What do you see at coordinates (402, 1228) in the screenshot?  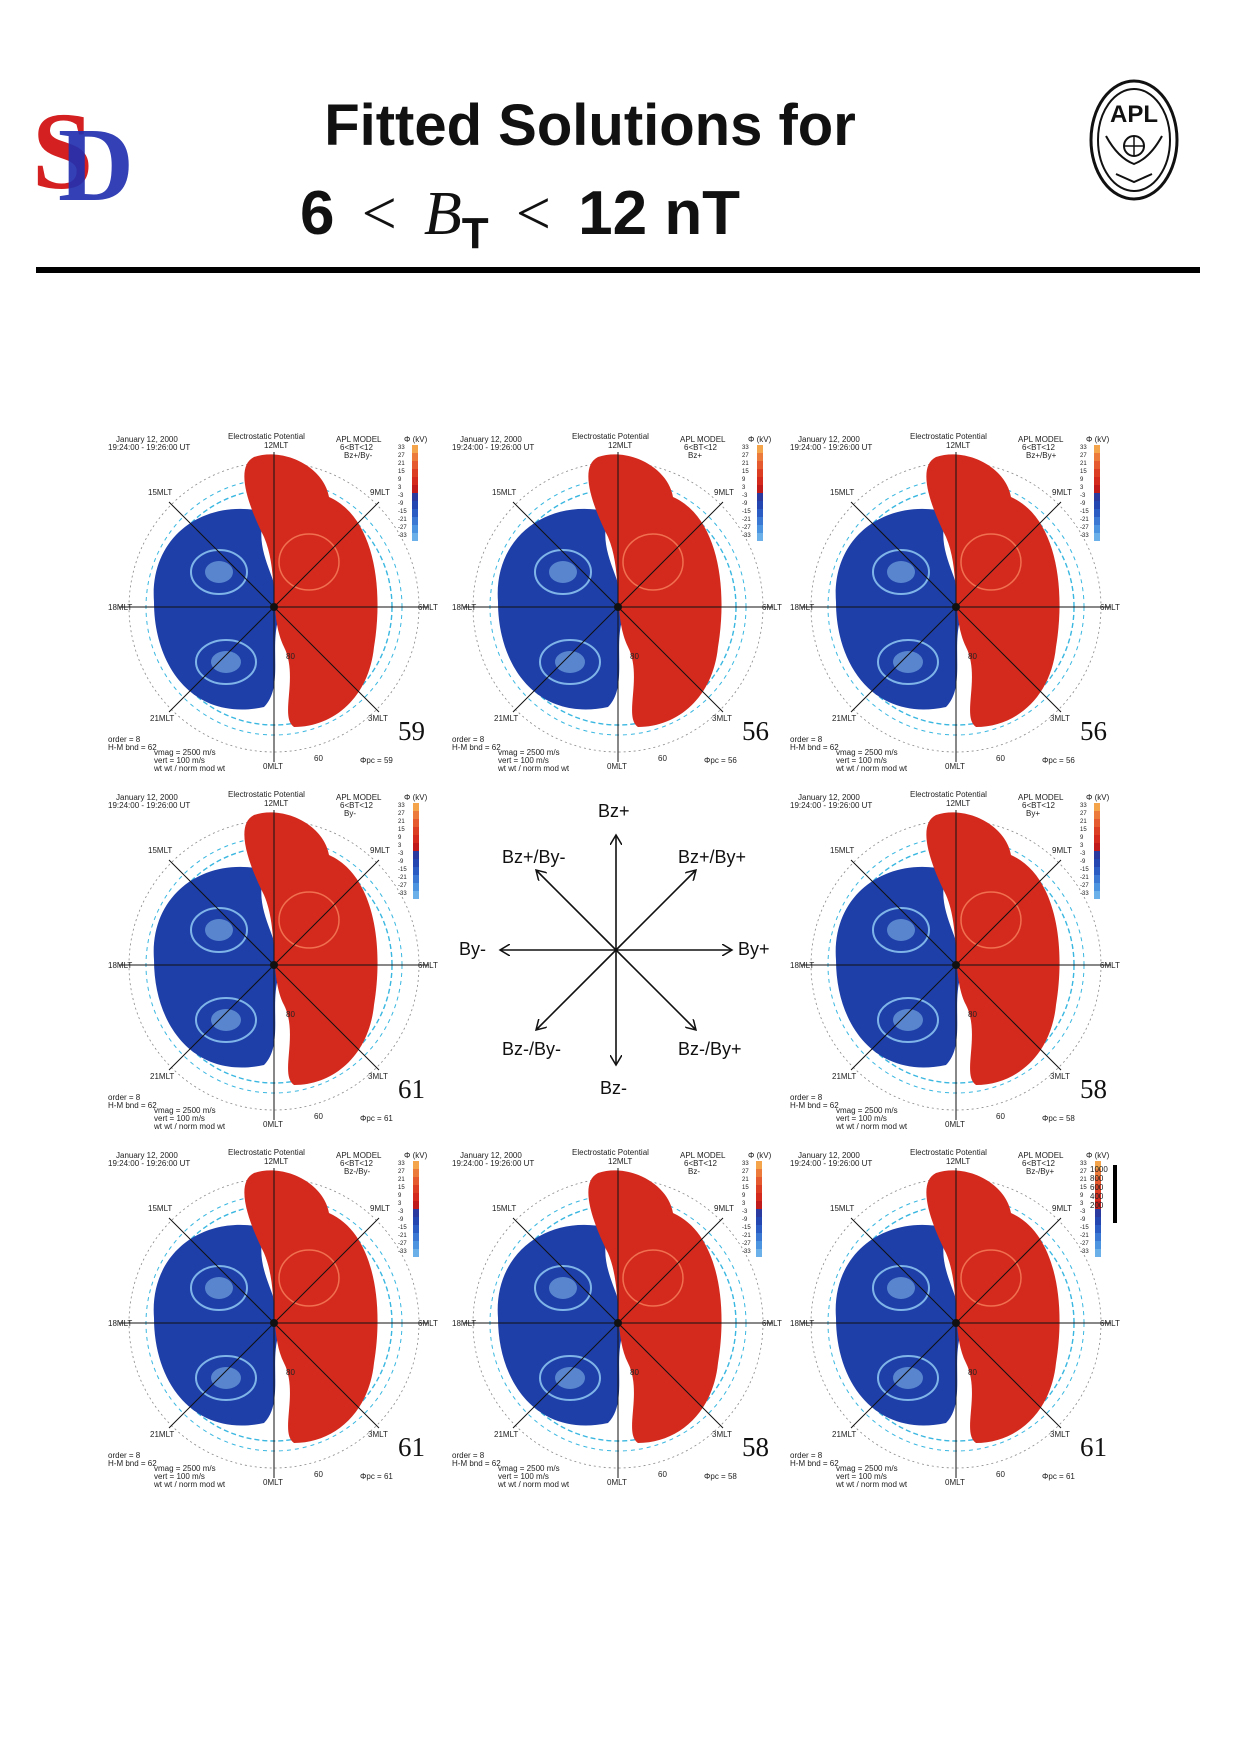 I see `colorbar-tick: -15` at bounding box center [402, 1228].